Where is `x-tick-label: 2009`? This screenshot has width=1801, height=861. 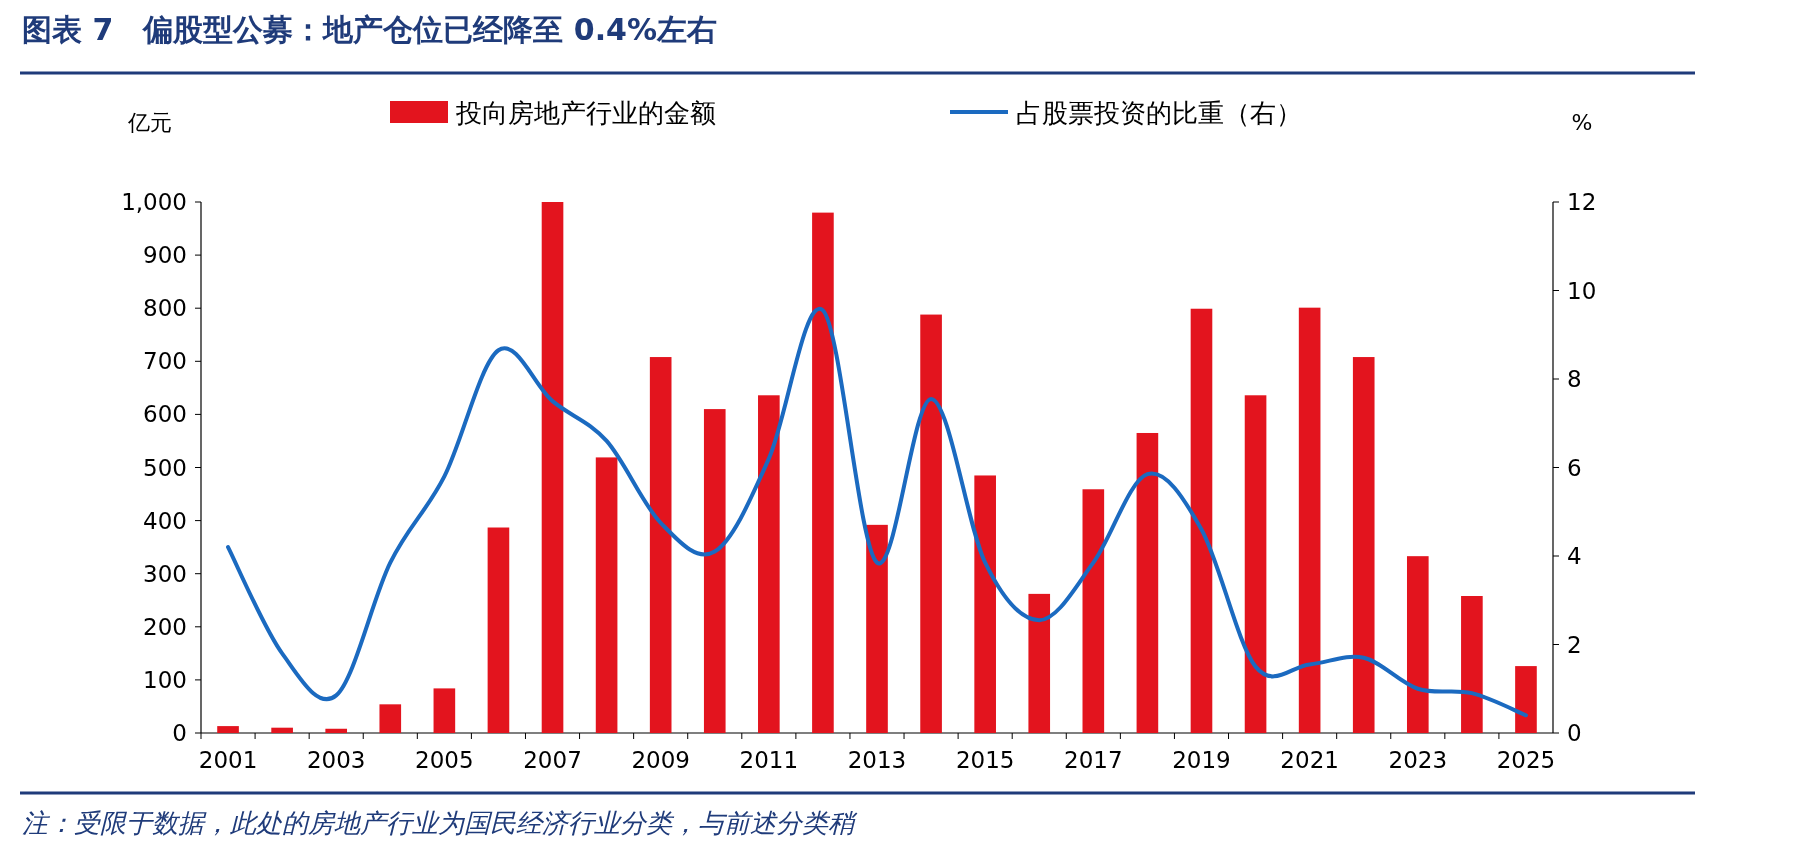
x-tick-label: 2009 is located at coordinates (660, 760).